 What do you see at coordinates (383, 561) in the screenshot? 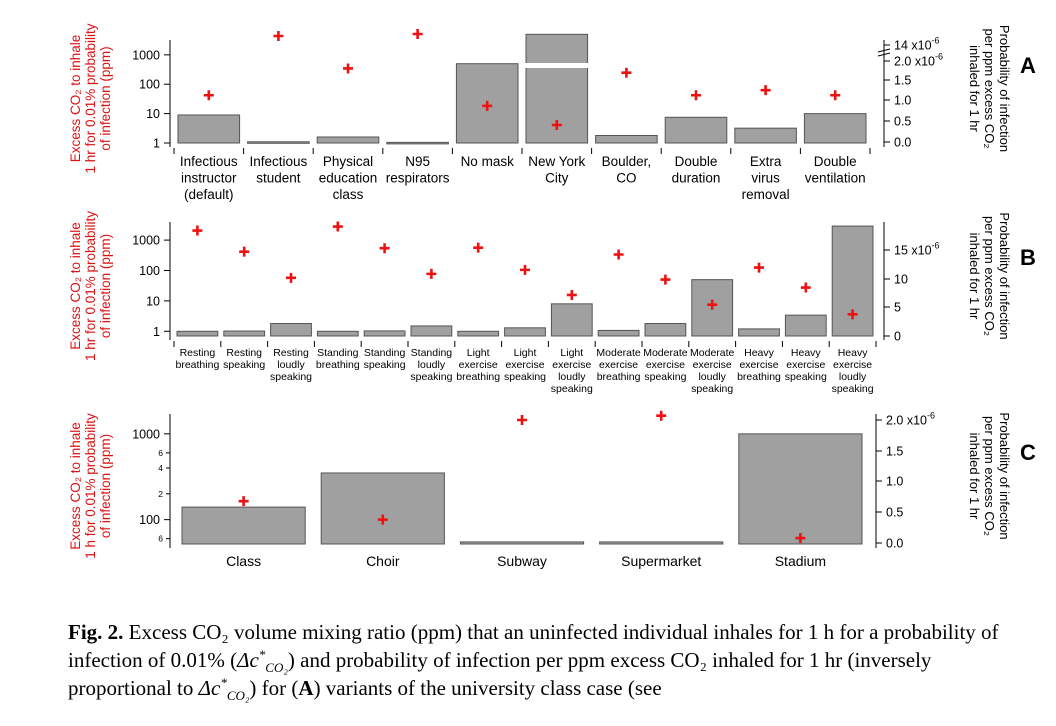
I see `category-label: Choir` at bounding box center [383, 561].